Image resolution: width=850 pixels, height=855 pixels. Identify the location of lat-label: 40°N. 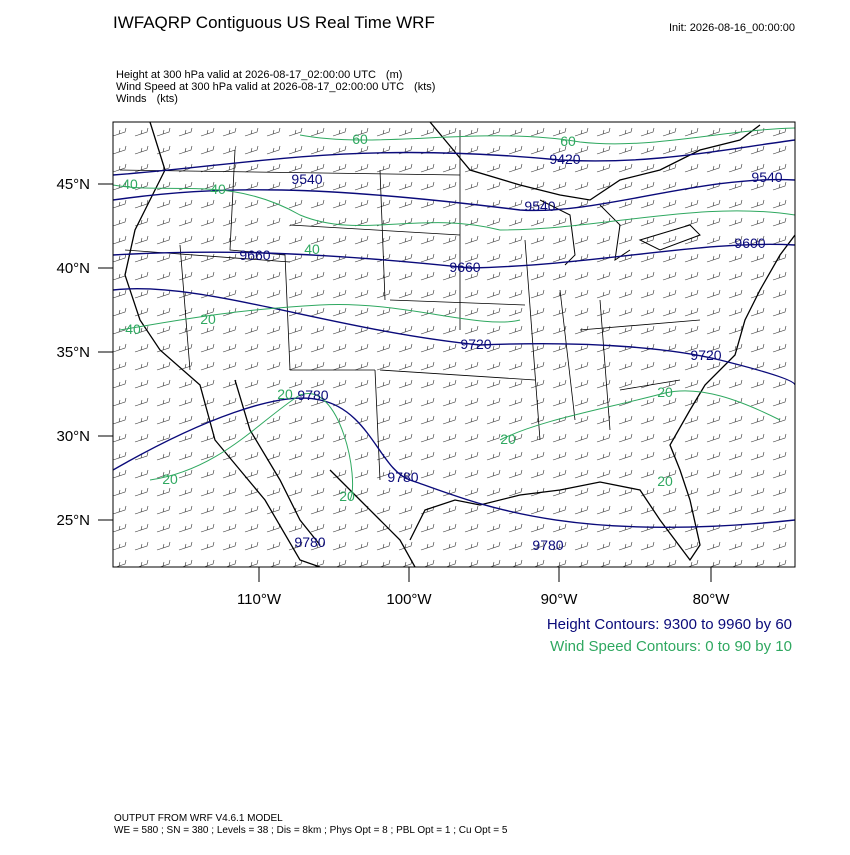
(73, 268).